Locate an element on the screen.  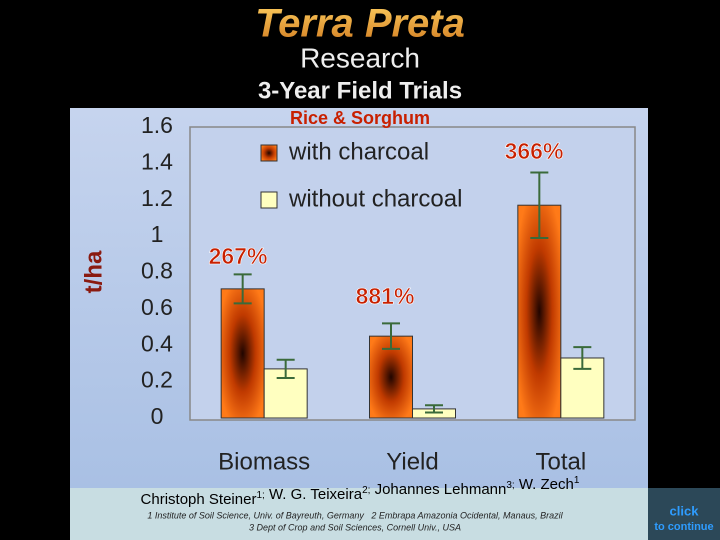
y-axis-label: t/ha is located at coordinates (93, 271).